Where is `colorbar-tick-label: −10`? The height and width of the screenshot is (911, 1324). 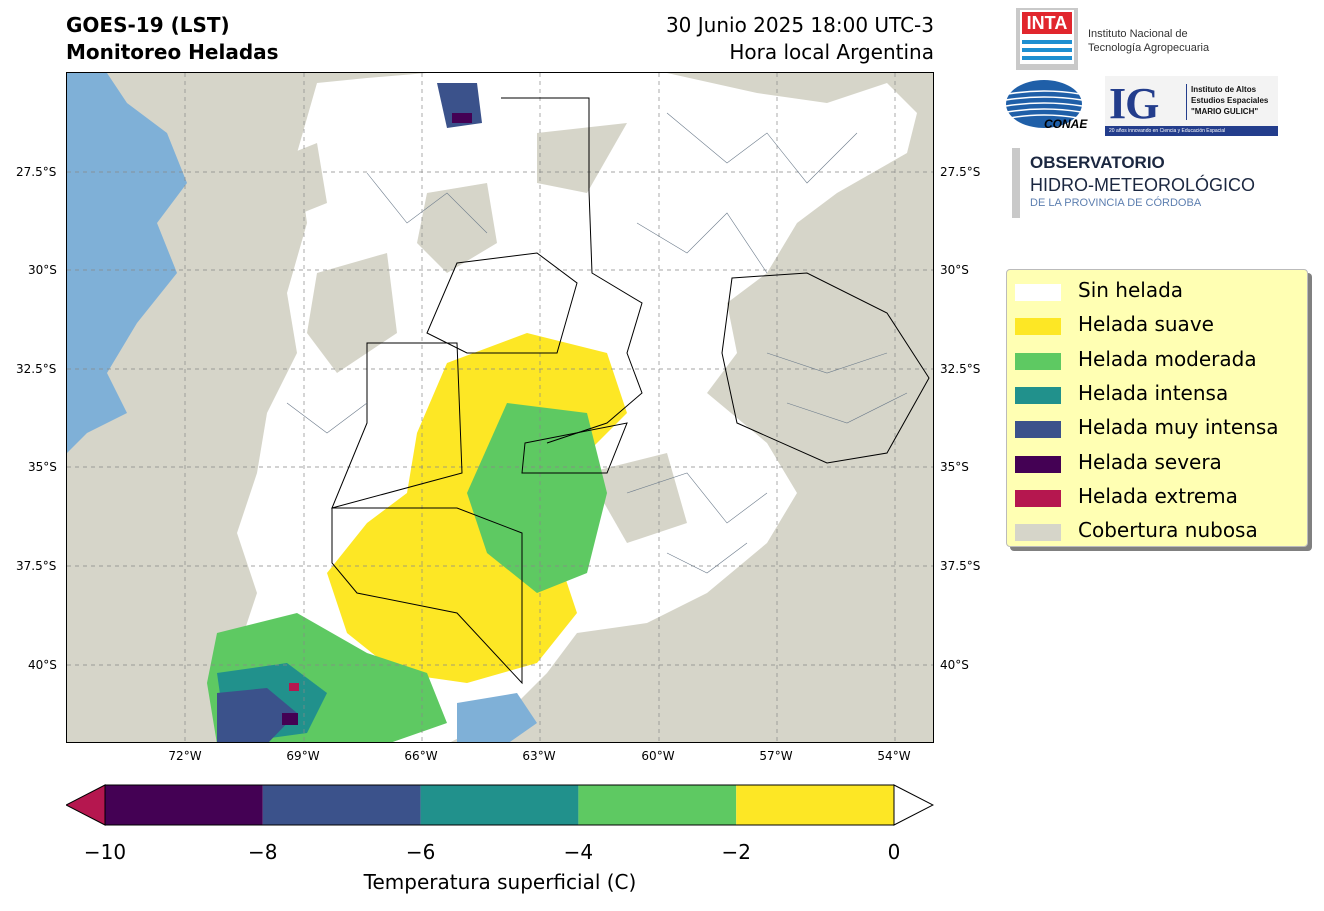 colorbar-tick-label: −10 is located at coordinates (105, 852).